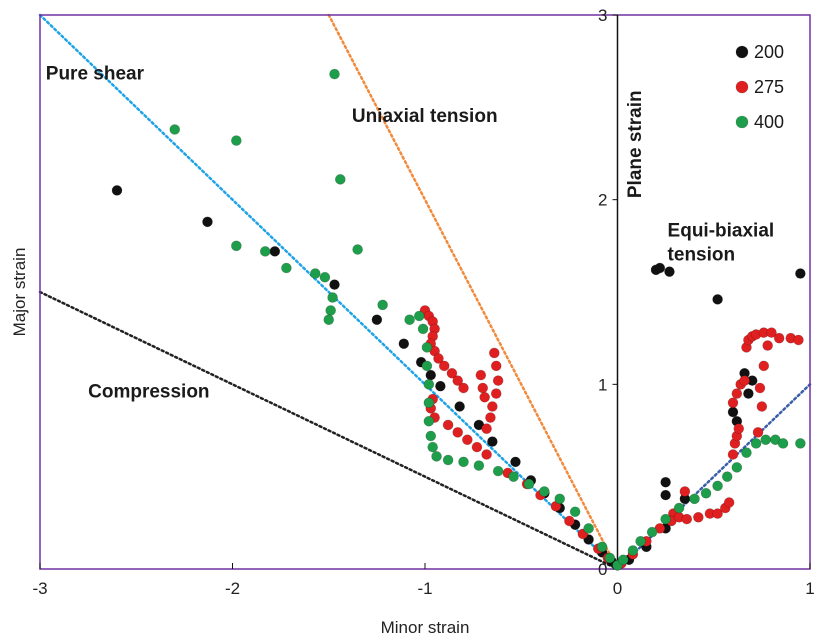 This screenshot has height=641, width=820. Describe the element at coordinates (425, 116) in the screenshot. I see `region-label: Uniaxial tension` at that location.